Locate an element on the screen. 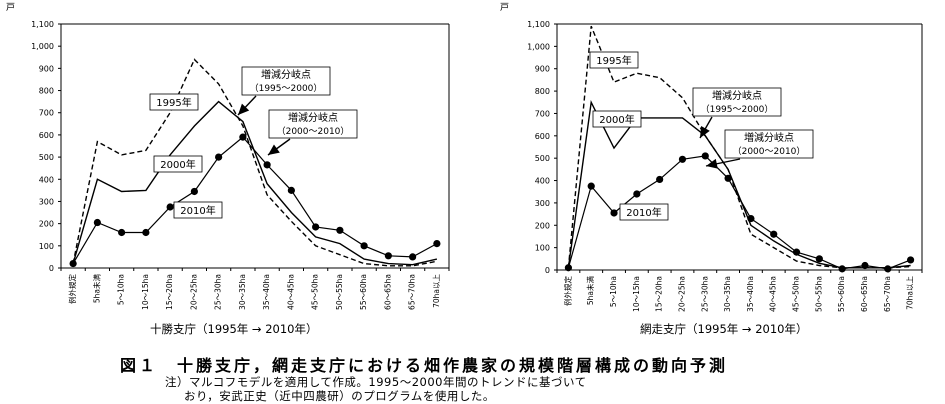  x-tick-label: 50～55ha is located at coordinates (339, 292).